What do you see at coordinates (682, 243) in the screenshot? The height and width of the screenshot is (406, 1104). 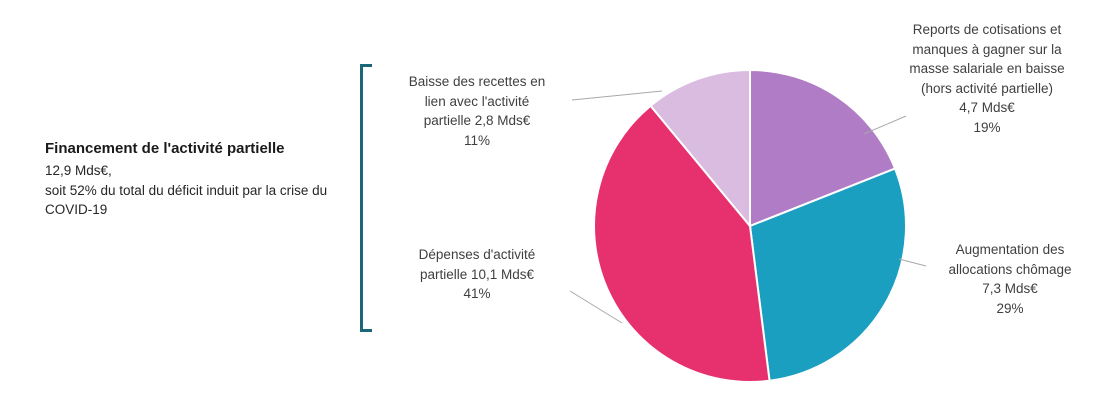 I see `pie-slice-depenses-activite-partielle` at bounding box center [682, 243].